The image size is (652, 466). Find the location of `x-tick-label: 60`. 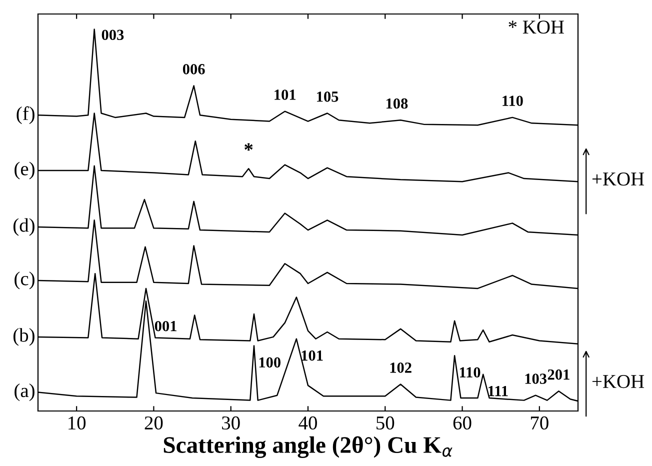

x-tick-label: 60 is located at coordinates (462, 423).